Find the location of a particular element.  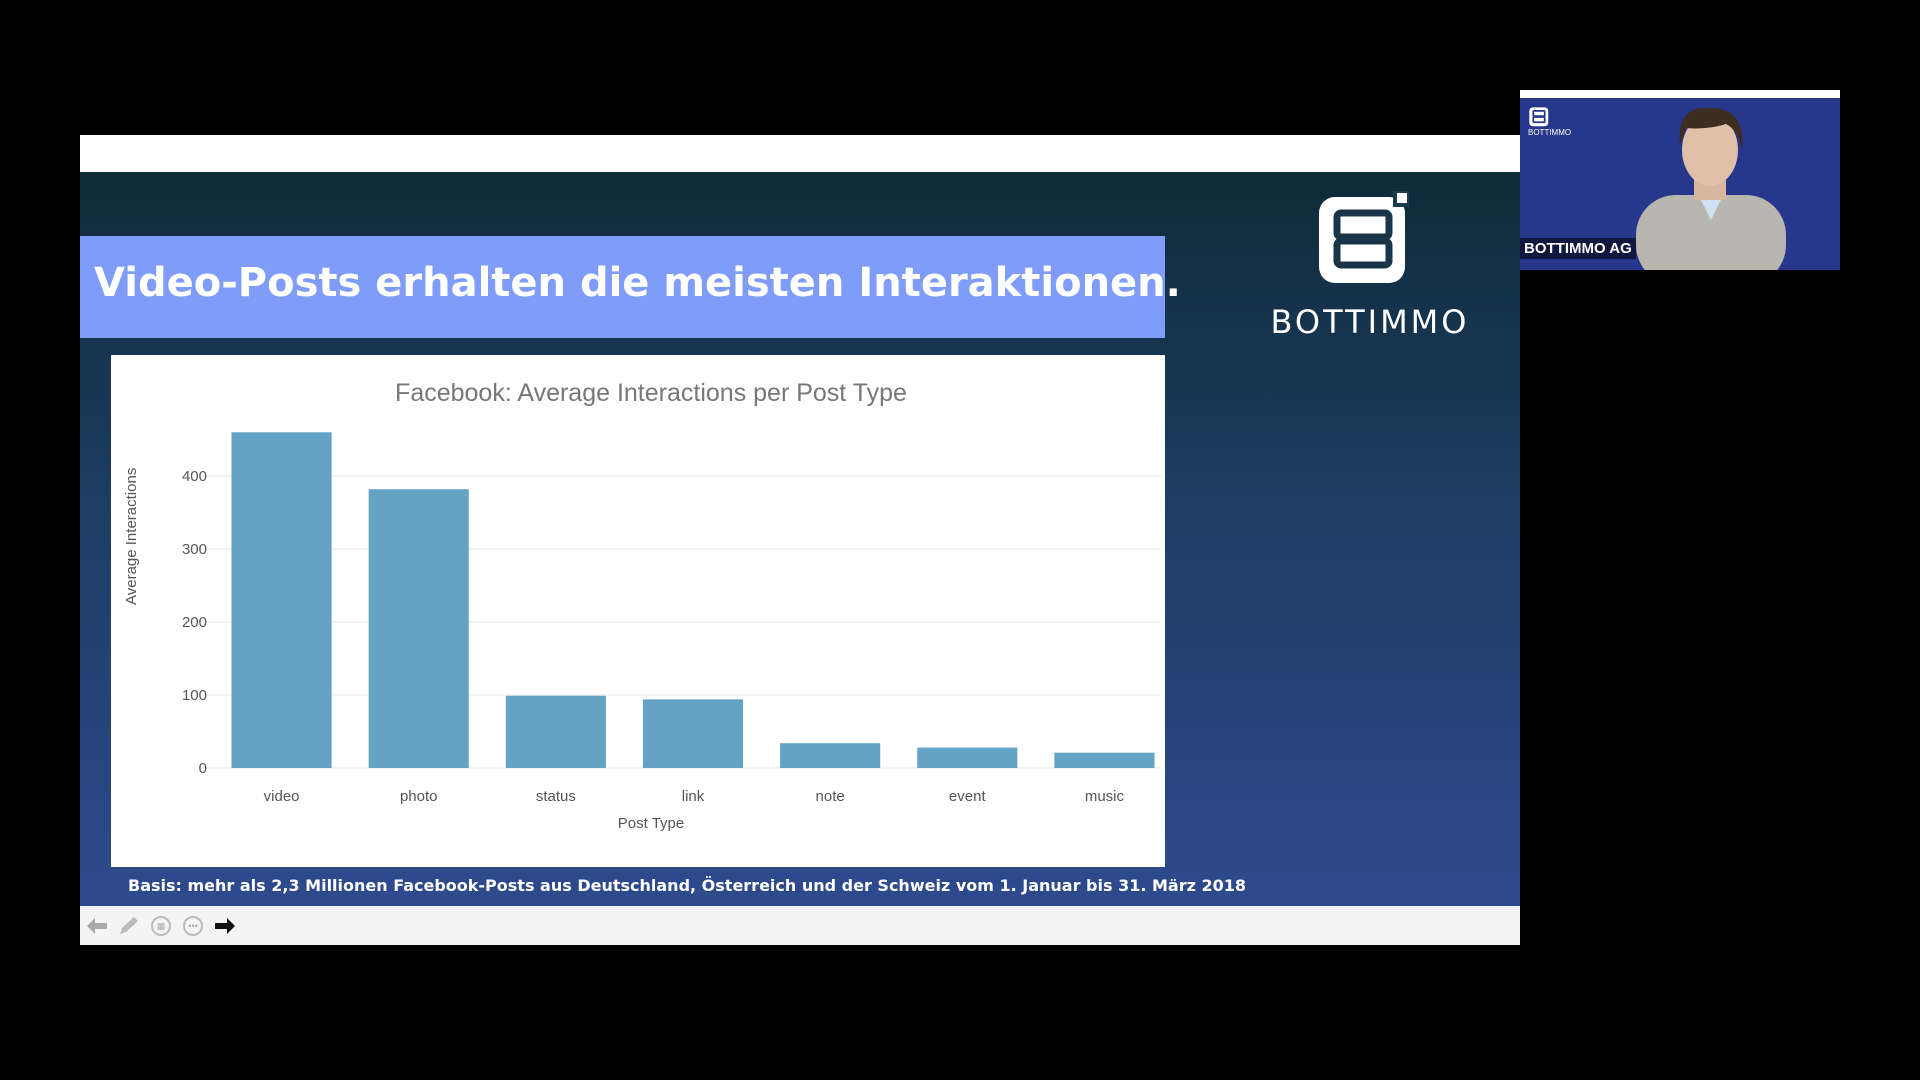

y-tick-label: 400 is located at coordinates (194, 476).